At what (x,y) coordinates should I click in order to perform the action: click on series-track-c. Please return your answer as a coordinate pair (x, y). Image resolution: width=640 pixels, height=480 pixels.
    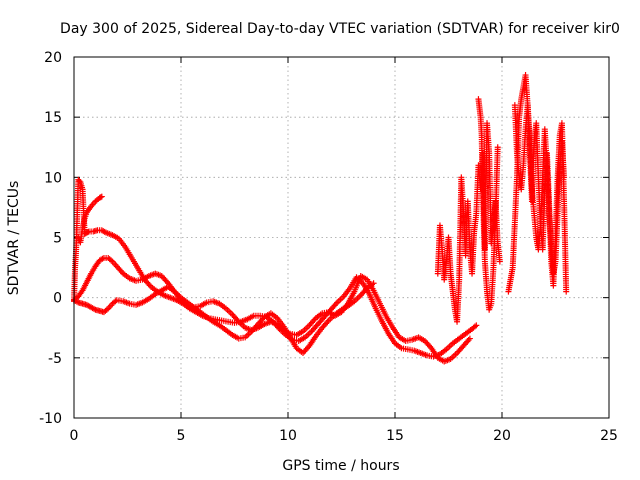
    Looking at the image, I should click on (224, 318).